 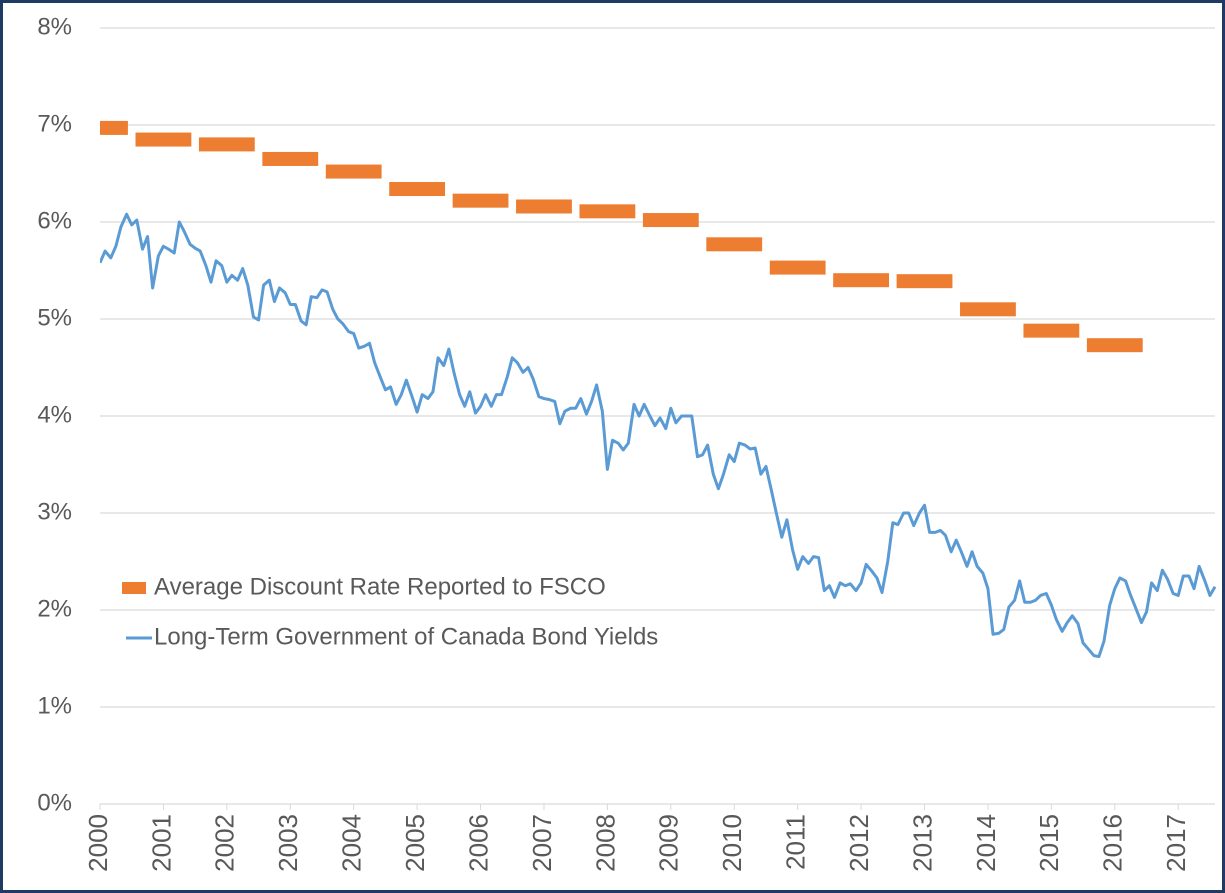 What do you see at coordinates (288, 843) in the screenshot?
I see `x-tick-label: 2003` at bounding box center [288, 843].